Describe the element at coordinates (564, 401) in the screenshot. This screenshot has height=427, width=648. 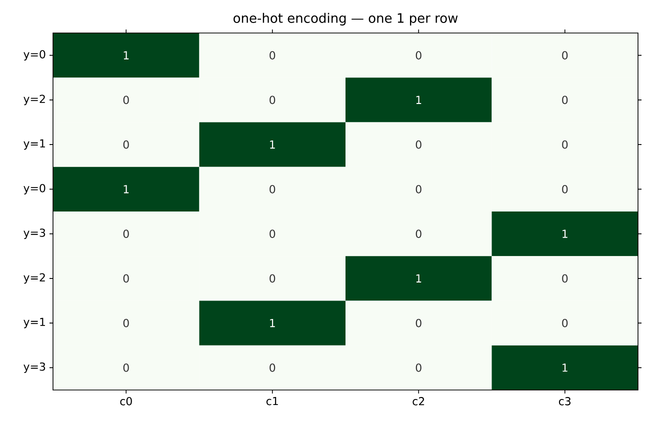
I see `x-tick-label: c3` at that location.